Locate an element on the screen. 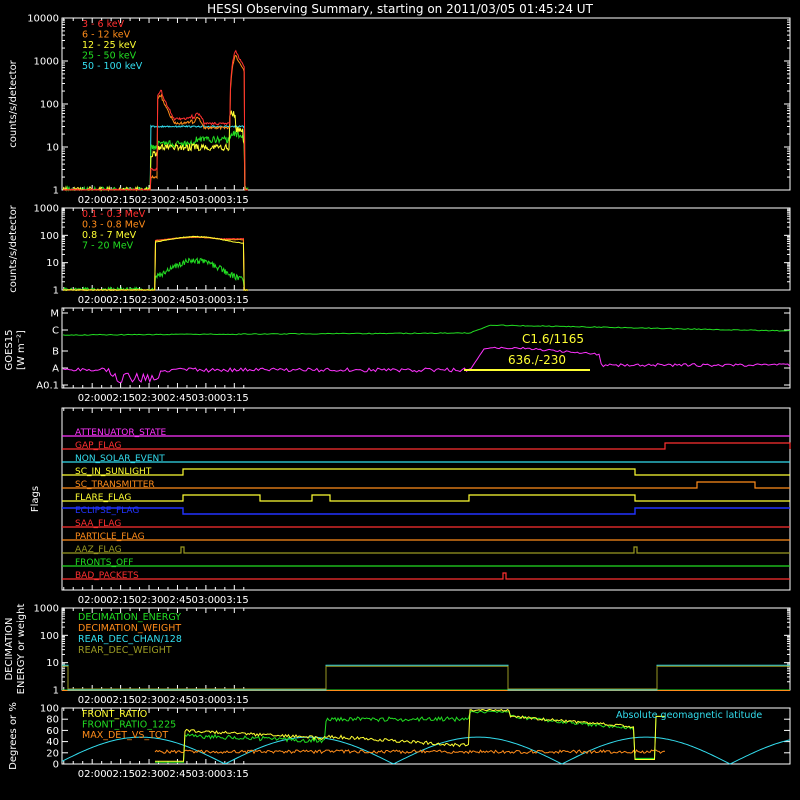 The image size is (800, 800). y-tick-label: B is located at coordinates (55, 352).